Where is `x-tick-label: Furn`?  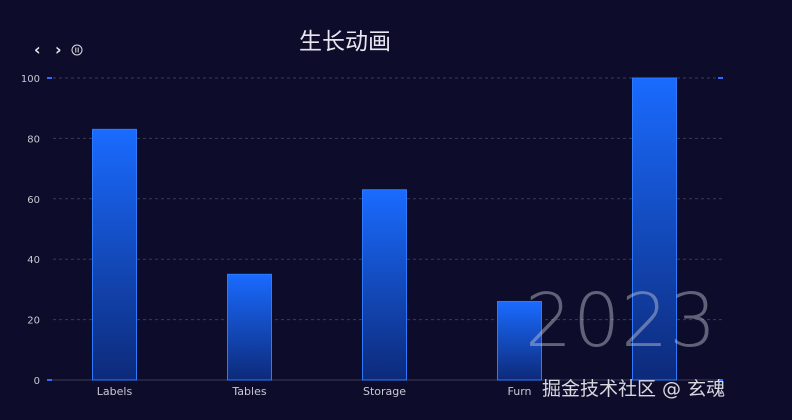
x-tick-label: Furn is located at coordinates (520, 391).